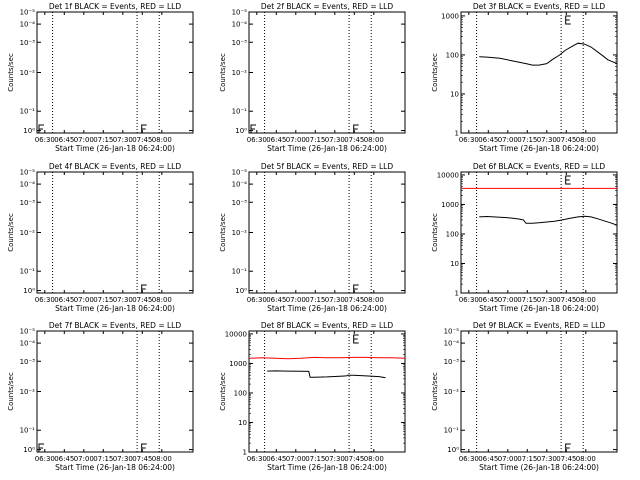  What do you see at coordinates (539, 6) in the screenshot?
I see `chart-title: Det 3f BLACK = Events, RED = LLD` at bounding box center [539, 6].